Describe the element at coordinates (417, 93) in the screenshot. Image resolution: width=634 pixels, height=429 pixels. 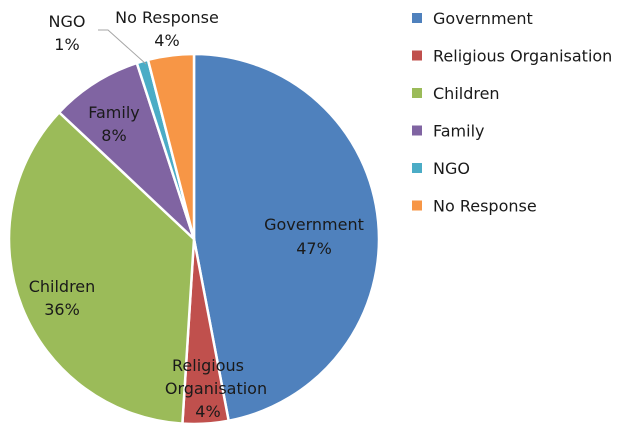
I see `legend-swatch-children` at that location.